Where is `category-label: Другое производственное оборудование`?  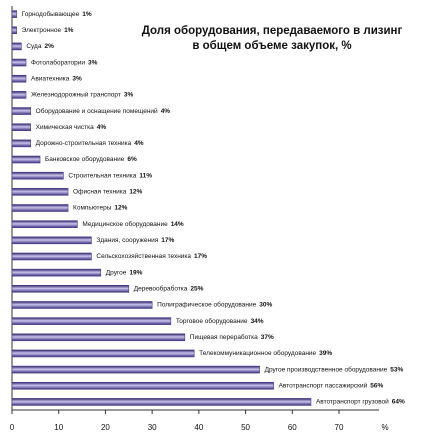
category-label: Другое производственное оборудование is located at coordinates (326, 369).